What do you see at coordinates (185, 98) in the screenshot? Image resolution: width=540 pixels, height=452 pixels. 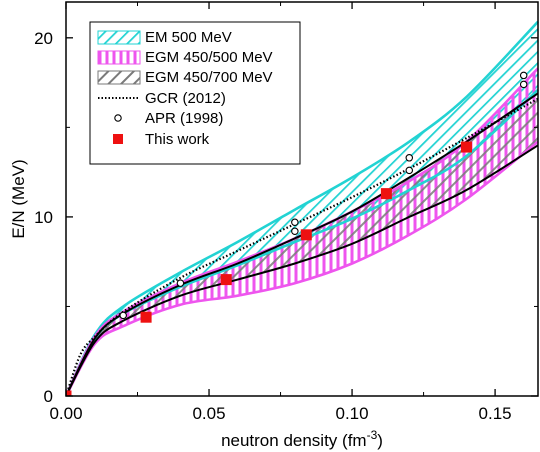 I see `legend-label-gcr: GCR (2012)` at bounding box center [185, 98].